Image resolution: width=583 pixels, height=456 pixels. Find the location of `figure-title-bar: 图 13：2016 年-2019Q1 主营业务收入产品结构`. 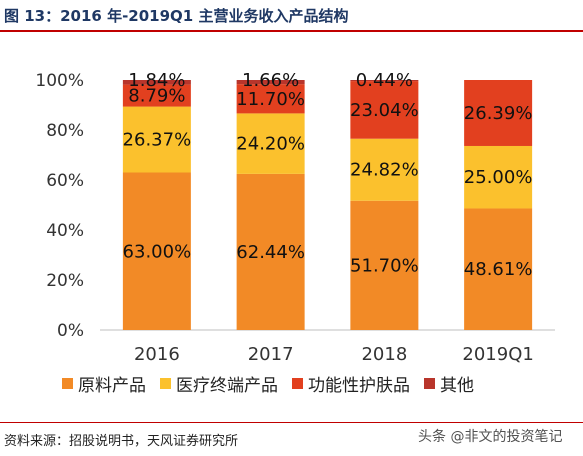

figure-title-bar: 图 13：2016 年-2019Q1 主营业务收入产品结构 is located at coordinates (291, 15).